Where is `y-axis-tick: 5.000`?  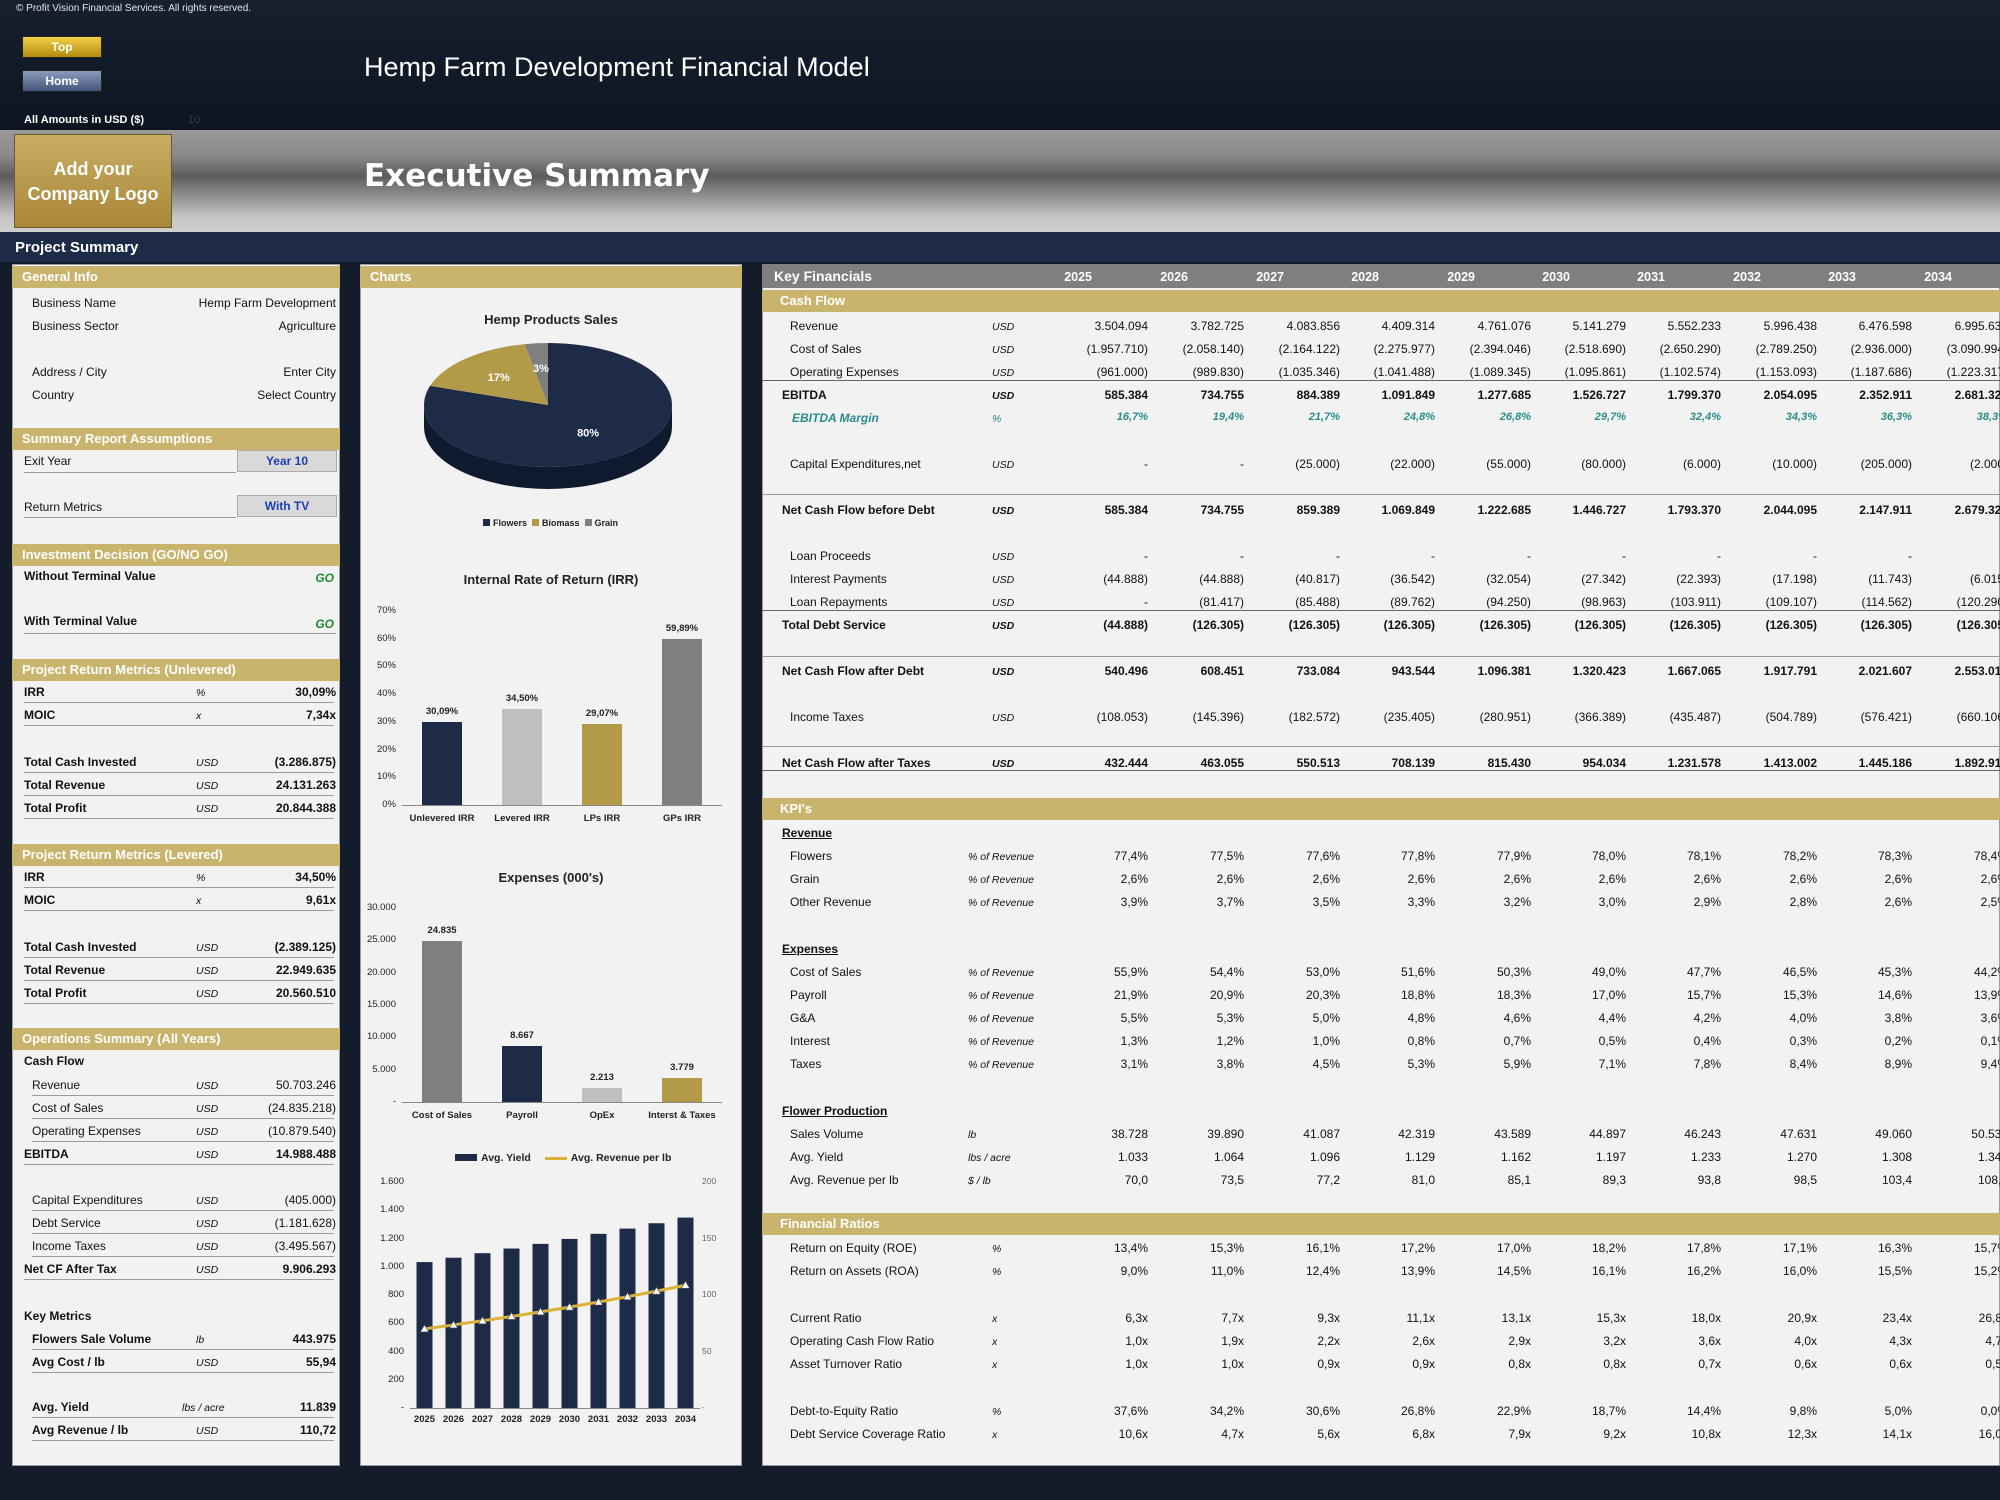 y-axis-tick: 5.000 is located at coordinates (384, 1069).